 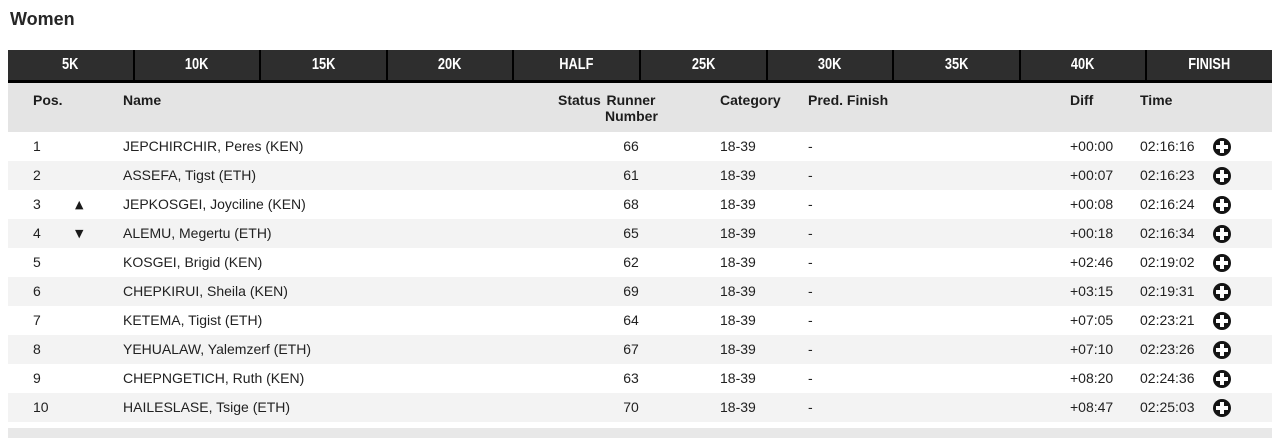 I want to click on split-tab-label: 35K, so click(x=956, y=64).